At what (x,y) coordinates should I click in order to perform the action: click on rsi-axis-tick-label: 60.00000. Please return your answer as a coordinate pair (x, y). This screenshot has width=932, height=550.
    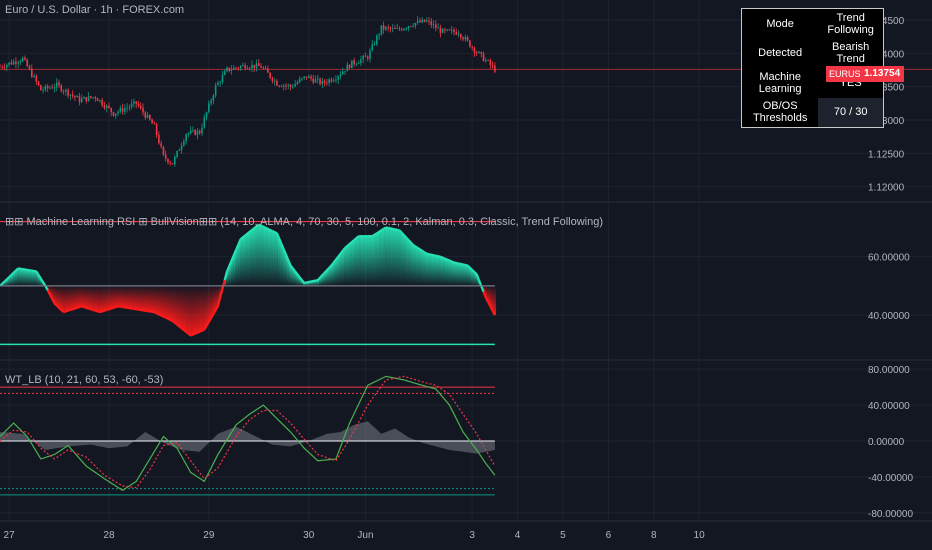
    Looking at the image, I should click on (889, 258).